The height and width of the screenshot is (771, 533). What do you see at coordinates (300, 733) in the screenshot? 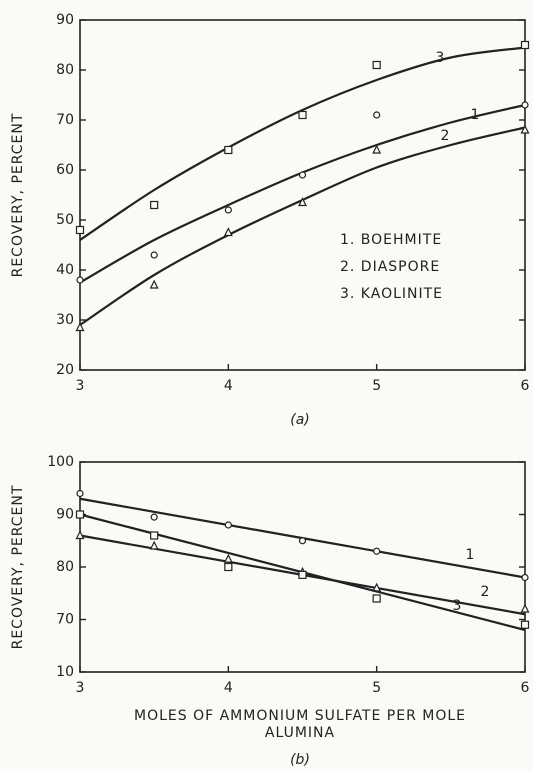
I see `x-axis-label: ALUMINA` at bounding box center [300, 733].